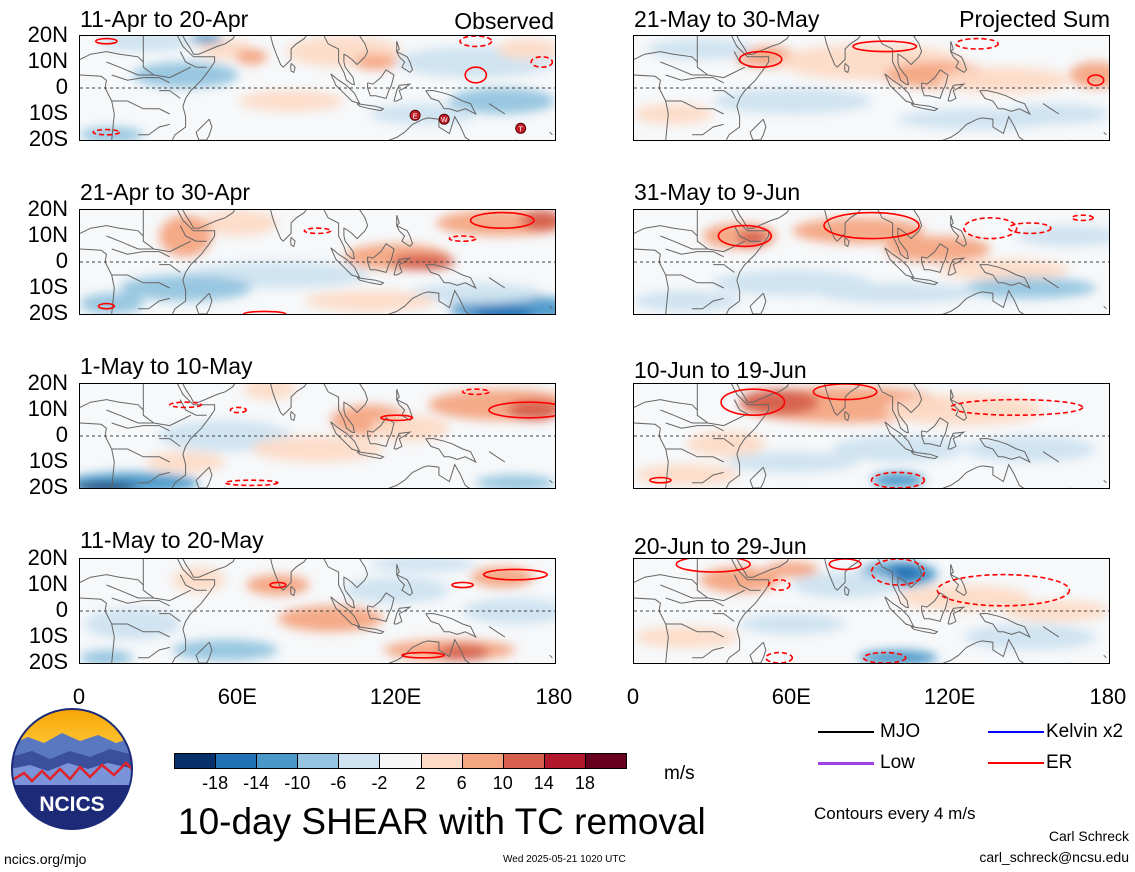 This screenshot has height=872, width=1135. Describe the element at coordinates (395, 696) in the screenshot. I see `lon-label: 120E` at that location.